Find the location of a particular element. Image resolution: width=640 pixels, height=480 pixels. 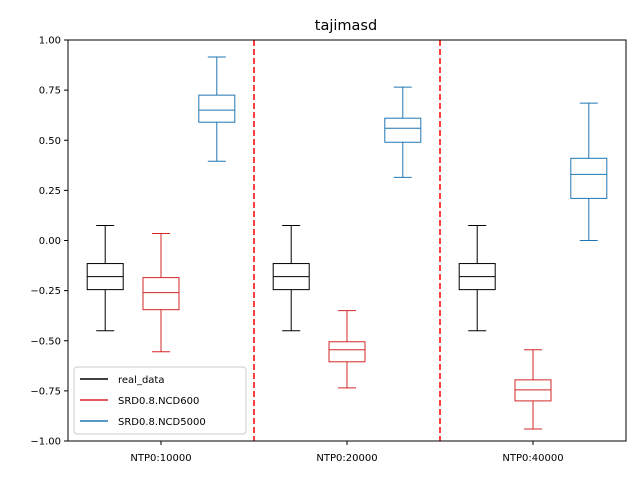

legend: real_data SRD0.8.NCD600 SRD0.8.NCD5000 is located at coordinates (160, 400).